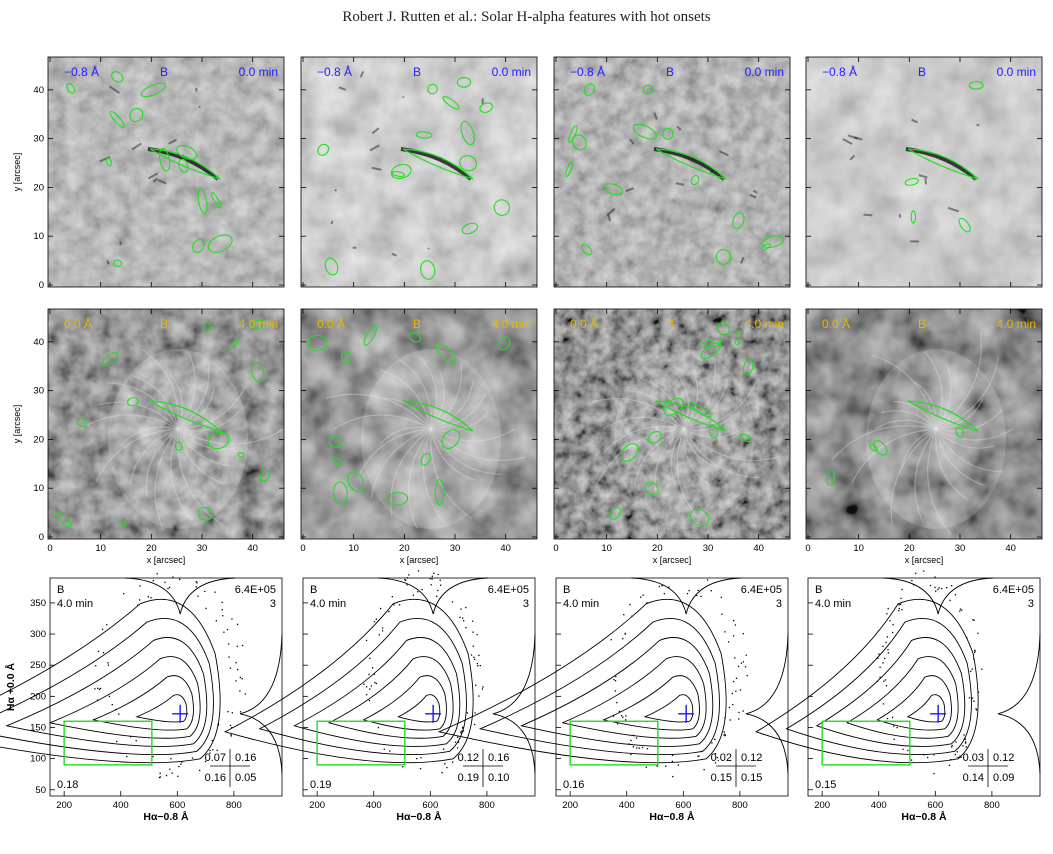 The image size is (1053, 854). Describe the element at coordinates (404, 548) in the screenshot. I see `x-tick-label: 20` at that location.